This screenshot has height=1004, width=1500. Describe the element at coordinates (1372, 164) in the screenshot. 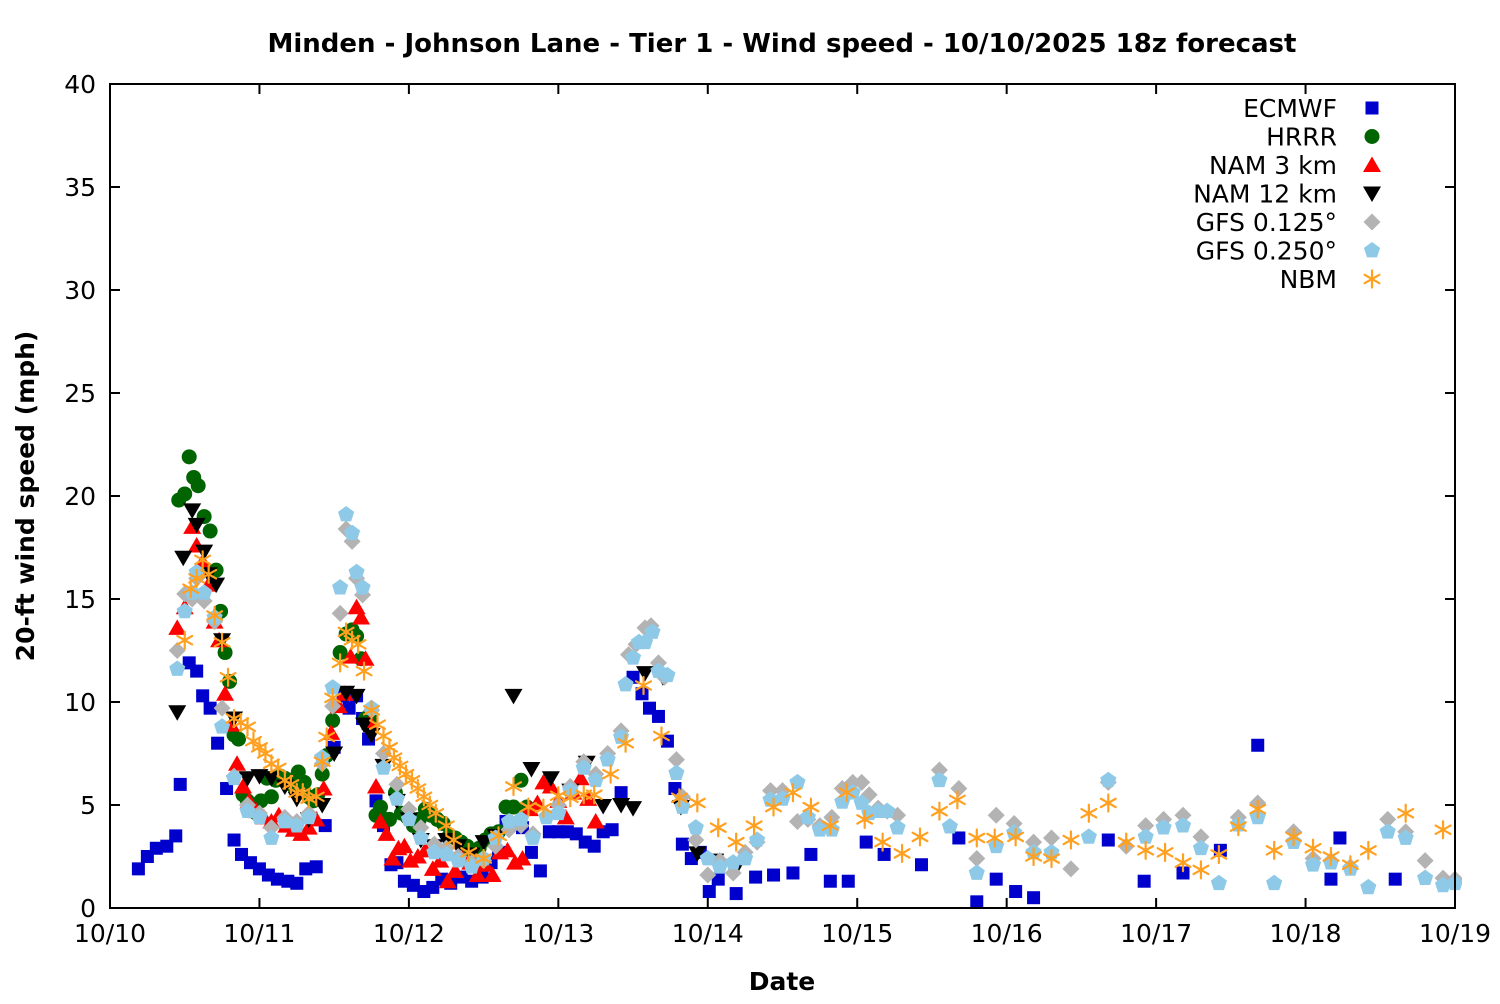

I see `legend-marker-triangle-up-icon` at that location.